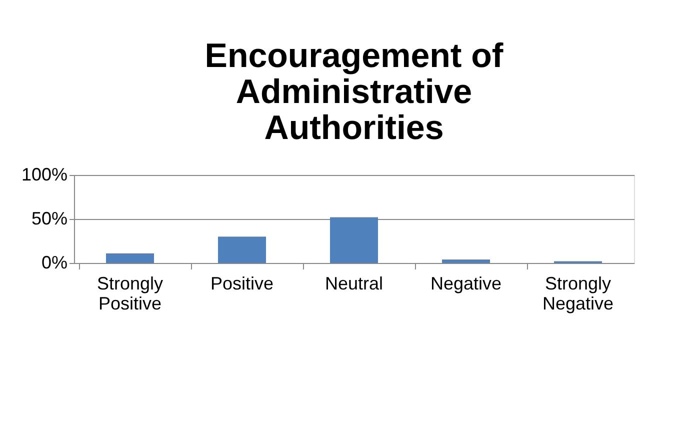 Image resolution: width=695 pixels, height=430 pixels. I want to click on y-tick-label: 100%, so click(44, 174).